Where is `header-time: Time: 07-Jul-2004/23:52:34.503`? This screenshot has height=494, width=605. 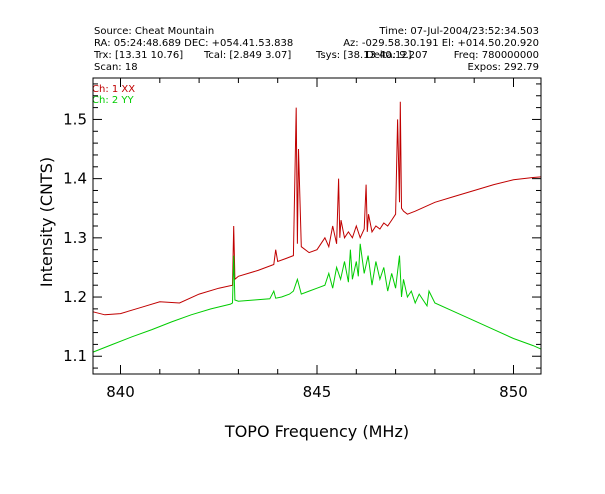
header-time: Time: 07-Jul-2004/23:52:34.503 is located at coordinates (459, 31).